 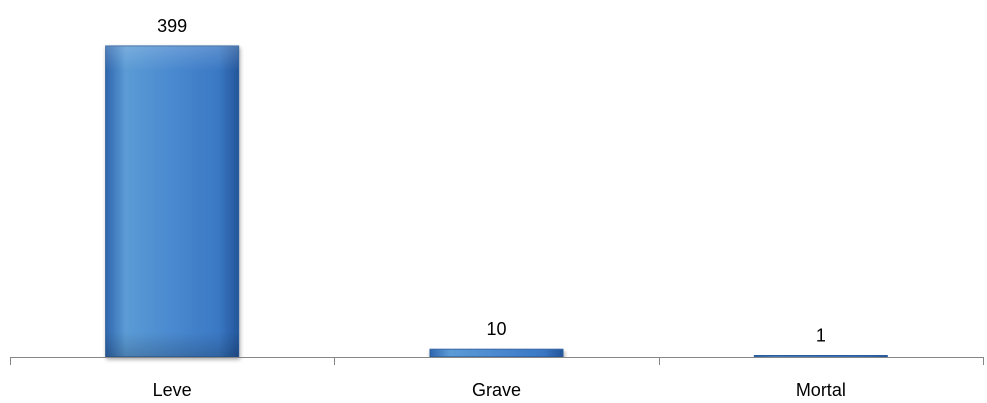 I want to click on data-label-grave: 10, so click(x=496, y=329).